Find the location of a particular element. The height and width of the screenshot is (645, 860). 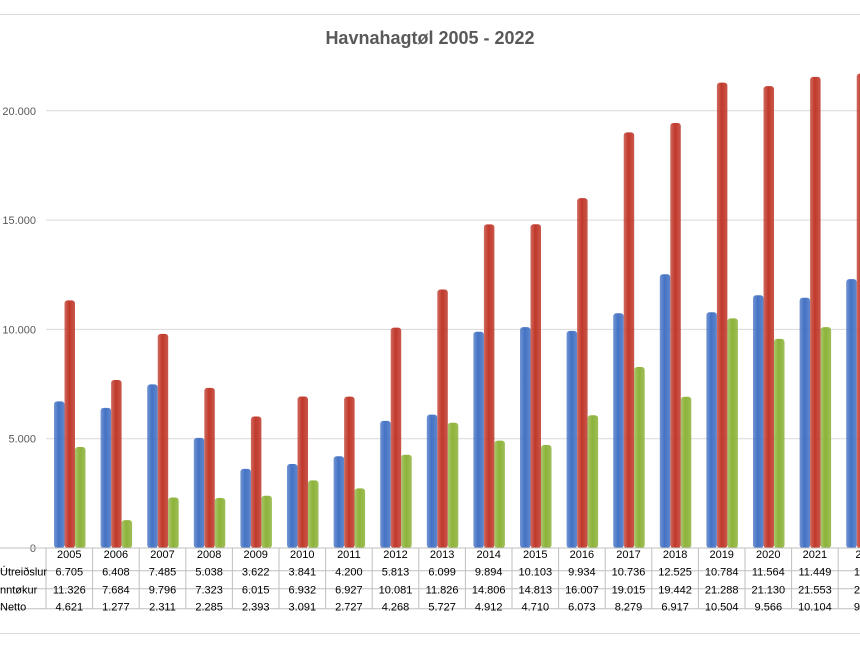

x-tick-label: 2013 is located at coordinates (442, 555).